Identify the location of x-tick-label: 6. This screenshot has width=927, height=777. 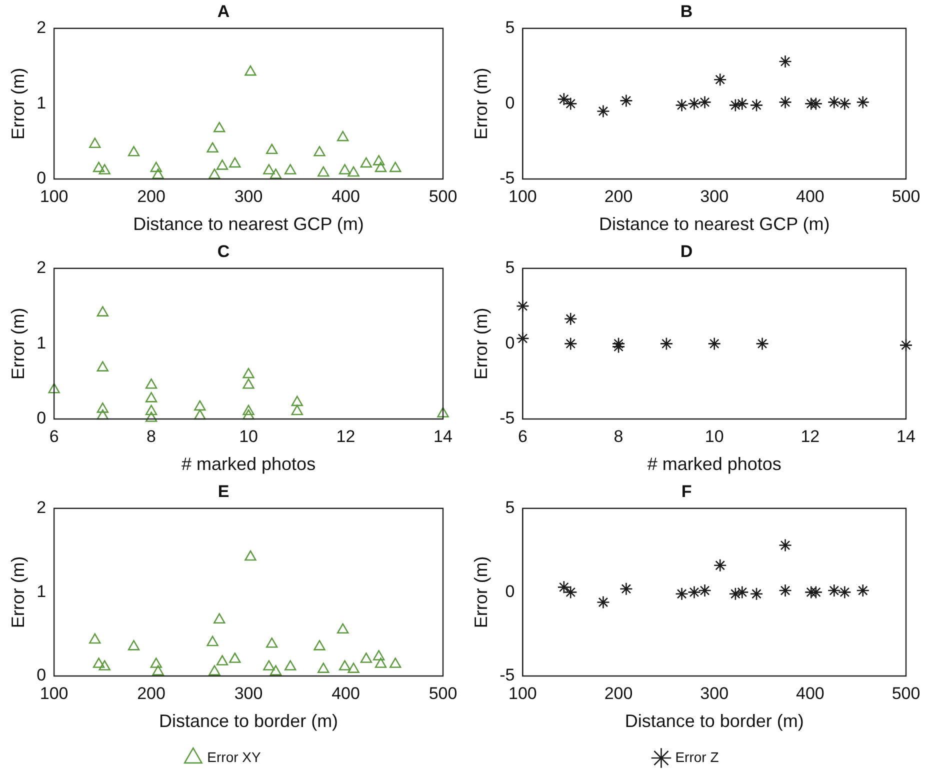
(523, 436).